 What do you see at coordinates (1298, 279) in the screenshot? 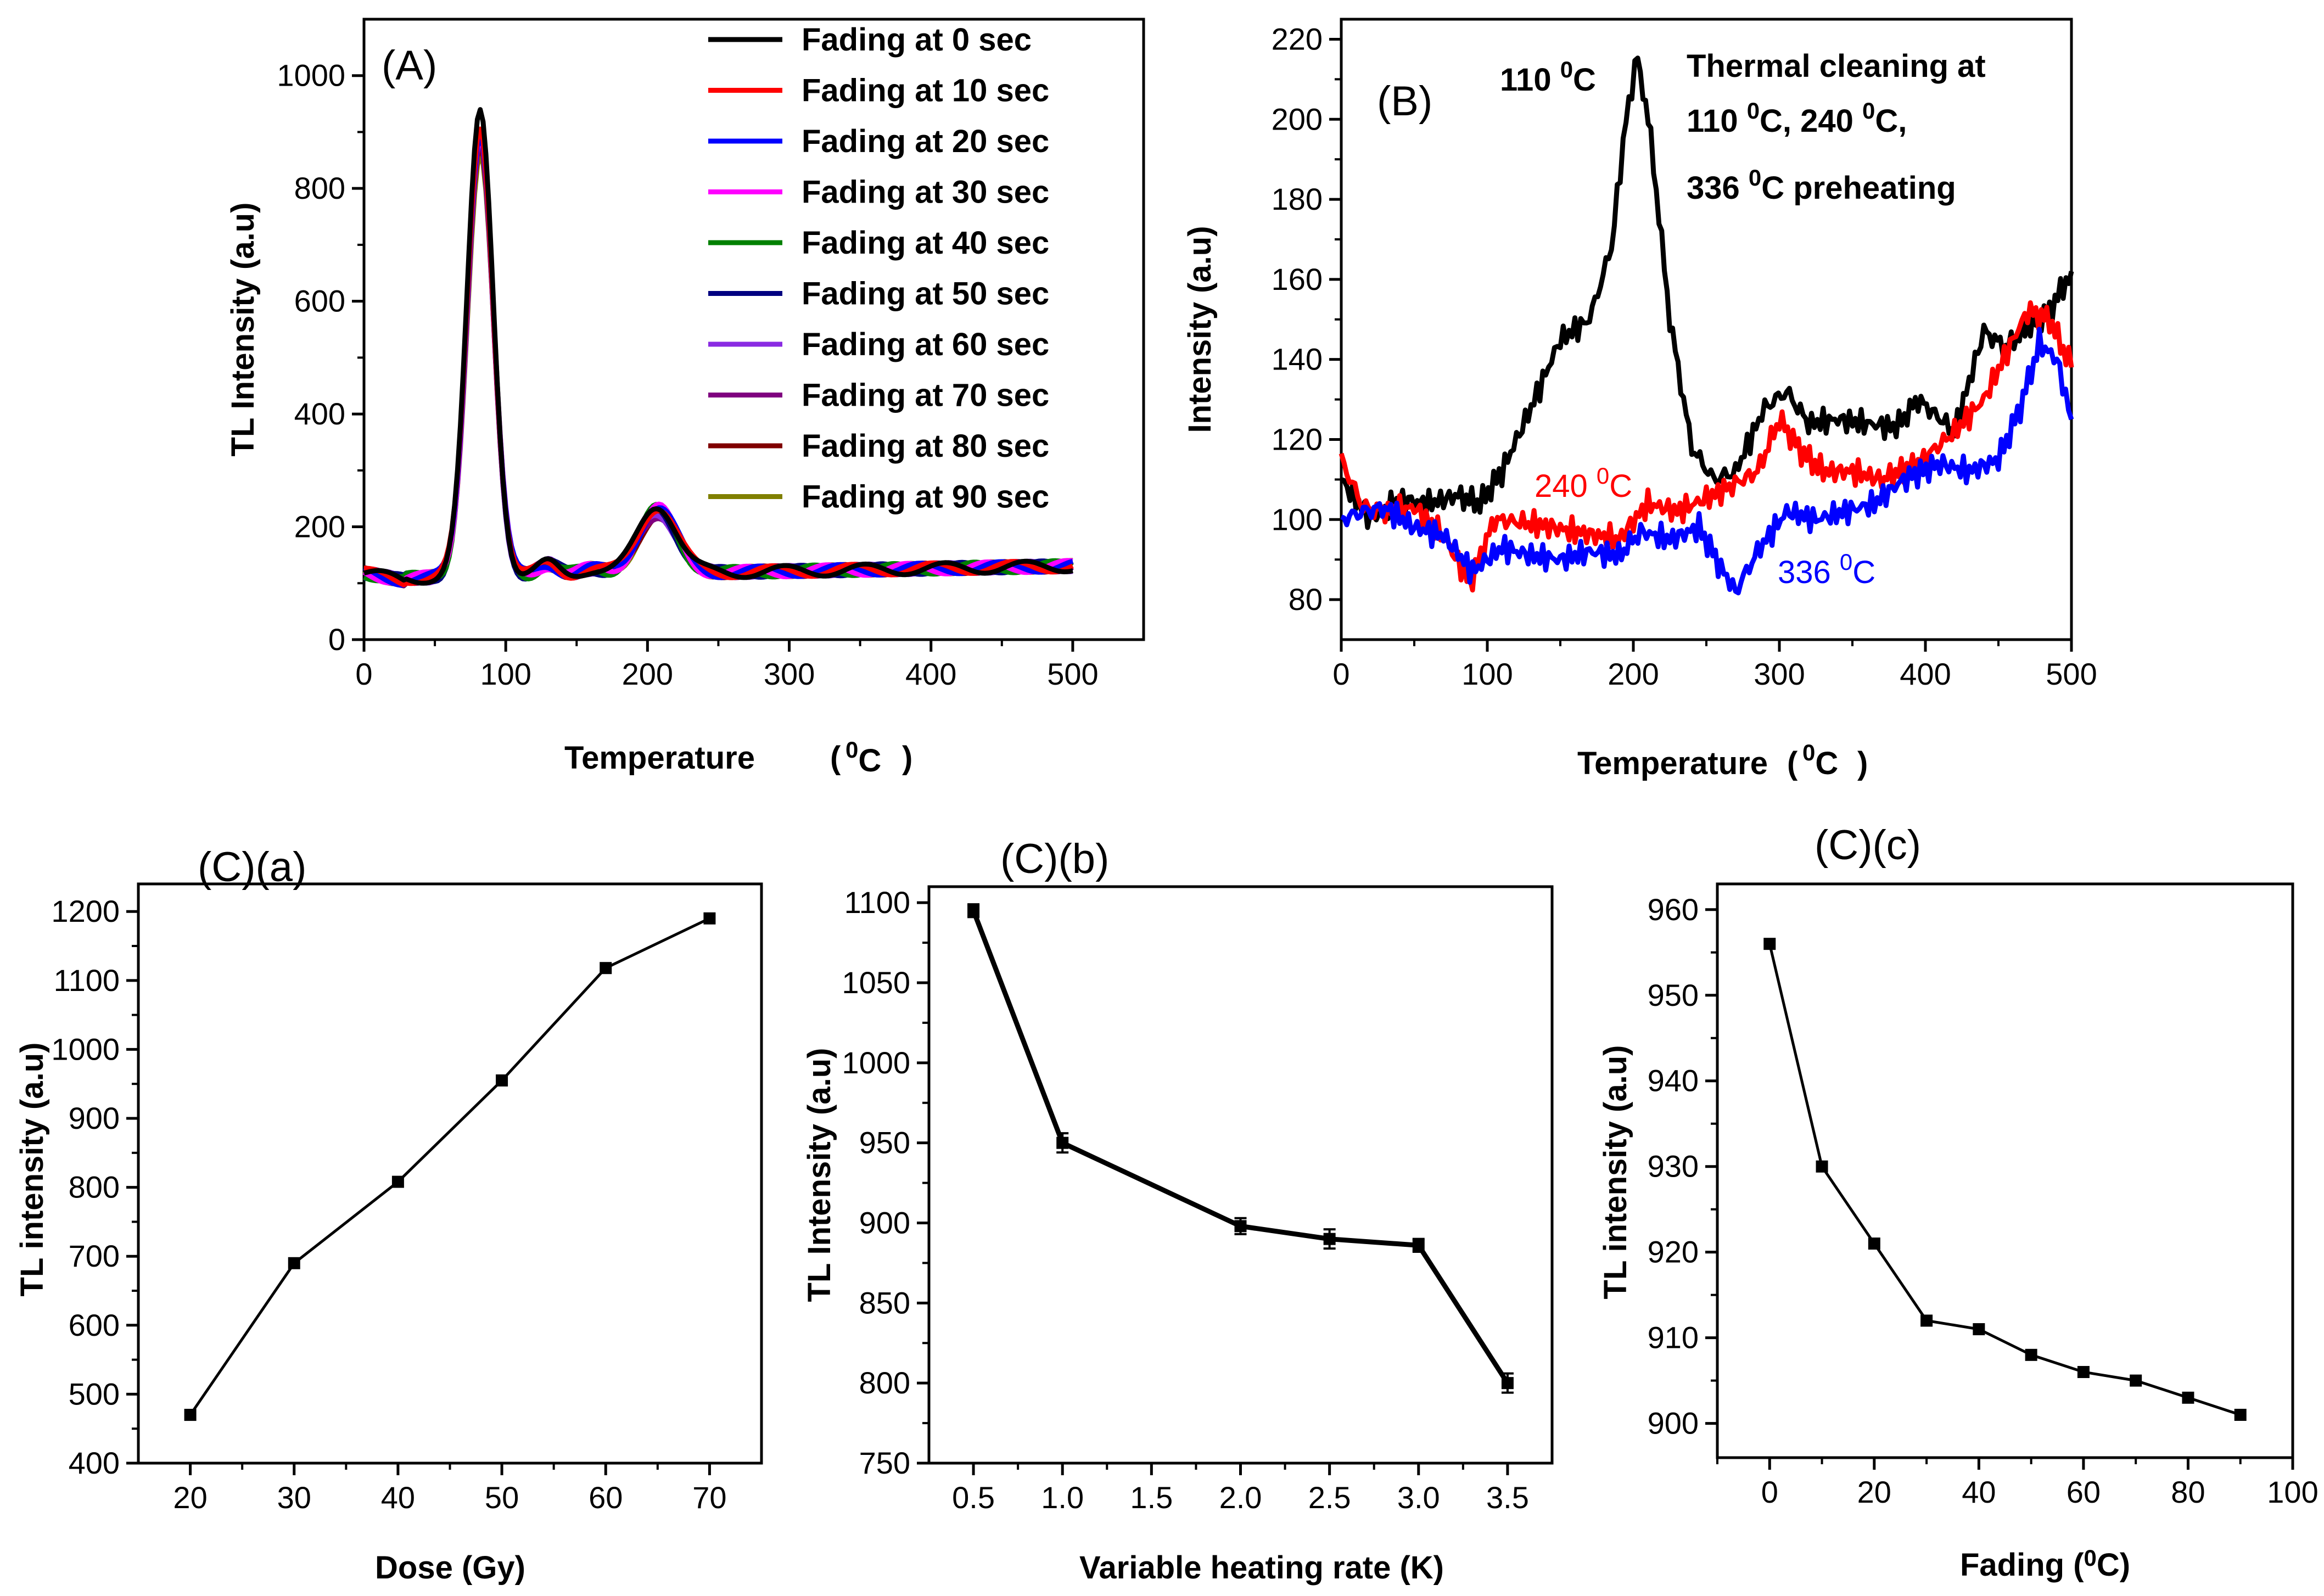
I see `panel-b-ytick-label: 160` at bounding box center [1298, 279].